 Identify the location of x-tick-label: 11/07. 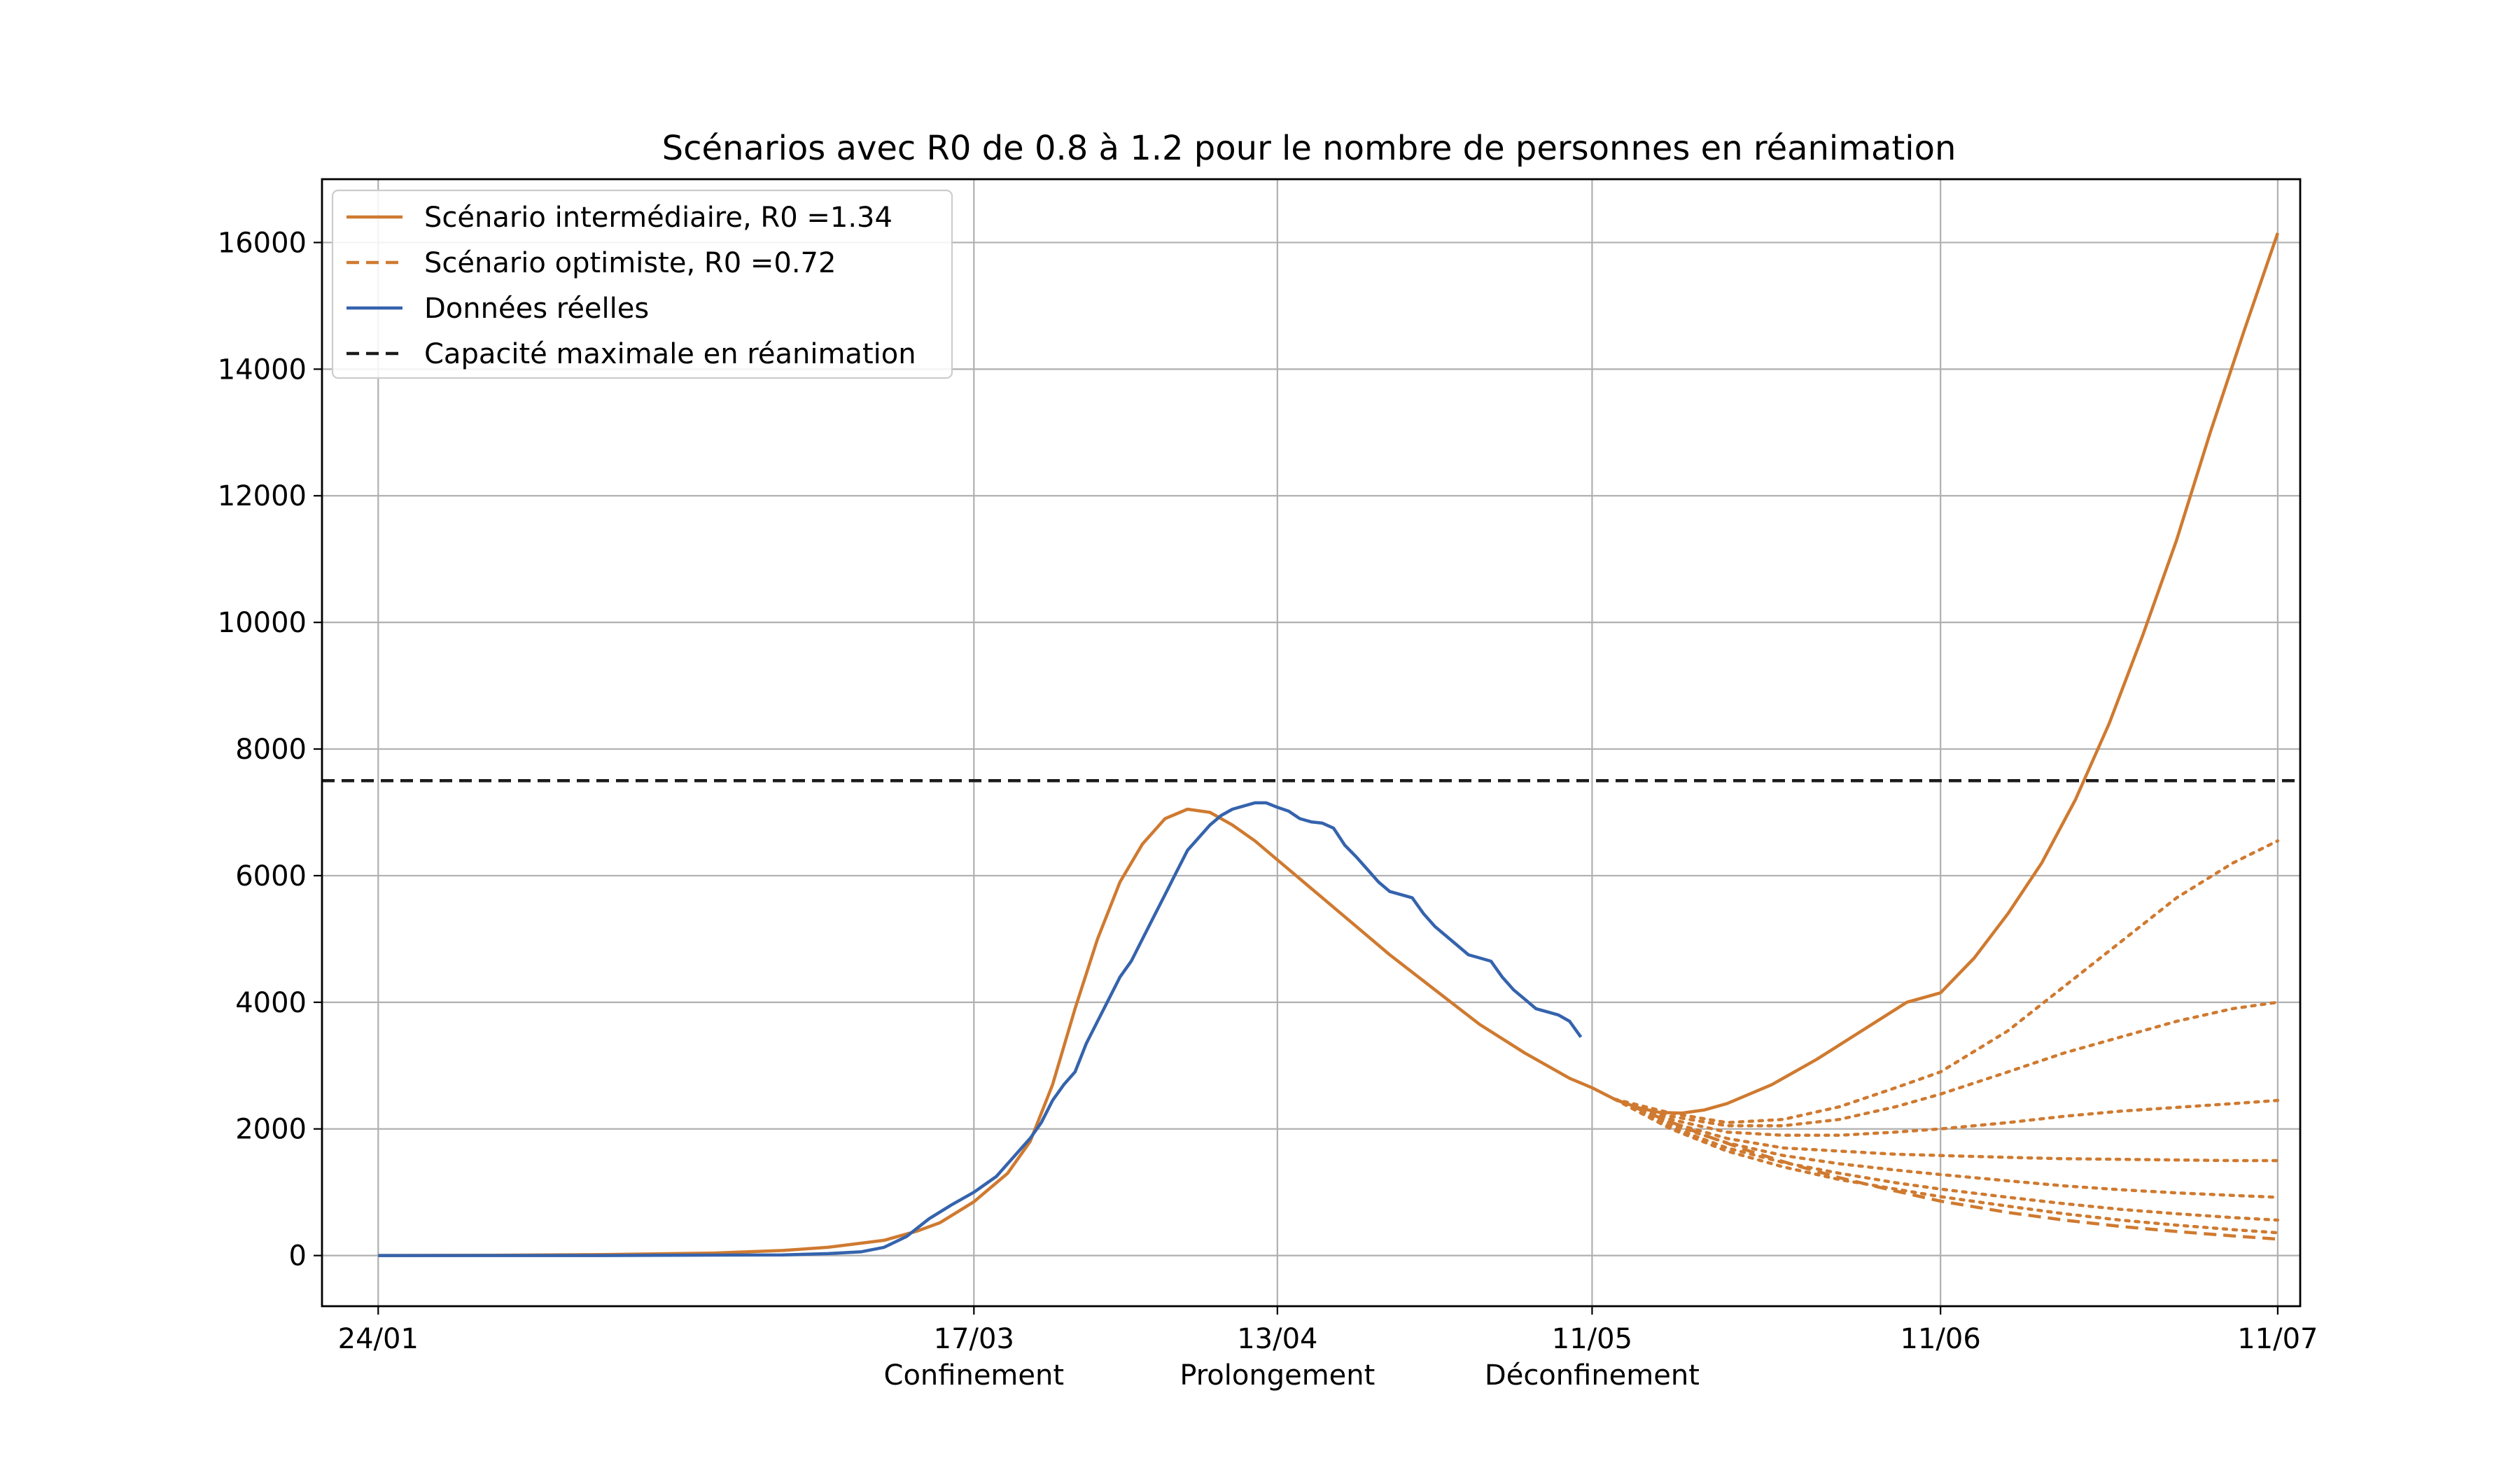
(2277, 1339).